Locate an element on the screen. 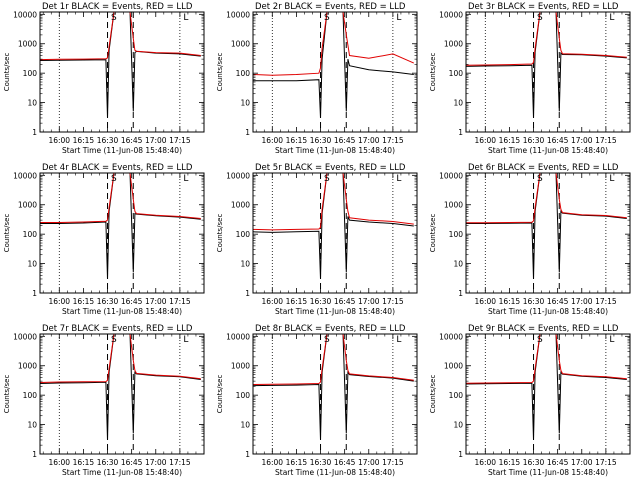 This screenshot has width=640, height=480. x-axis-label: Start Time (11-Jun-08 15:48:40) is located at coordinates (548, 150).